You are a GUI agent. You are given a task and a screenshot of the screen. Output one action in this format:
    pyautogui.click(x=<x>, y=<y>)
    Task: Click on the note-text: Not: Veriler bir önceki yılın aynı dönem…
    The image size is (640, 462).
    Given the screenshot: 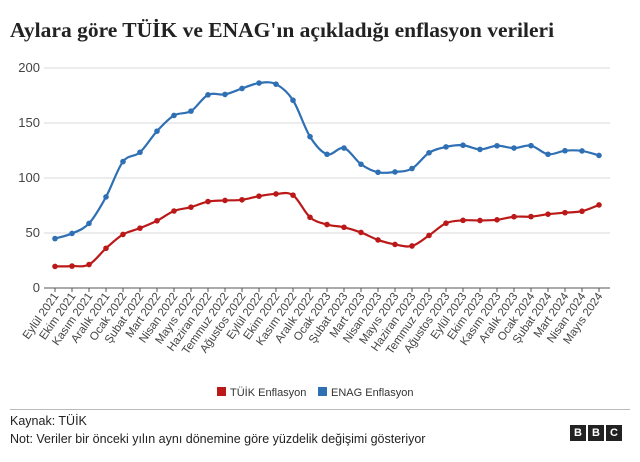 What is the action you would take?
    pyautogui.click(x=218, y=439)
    